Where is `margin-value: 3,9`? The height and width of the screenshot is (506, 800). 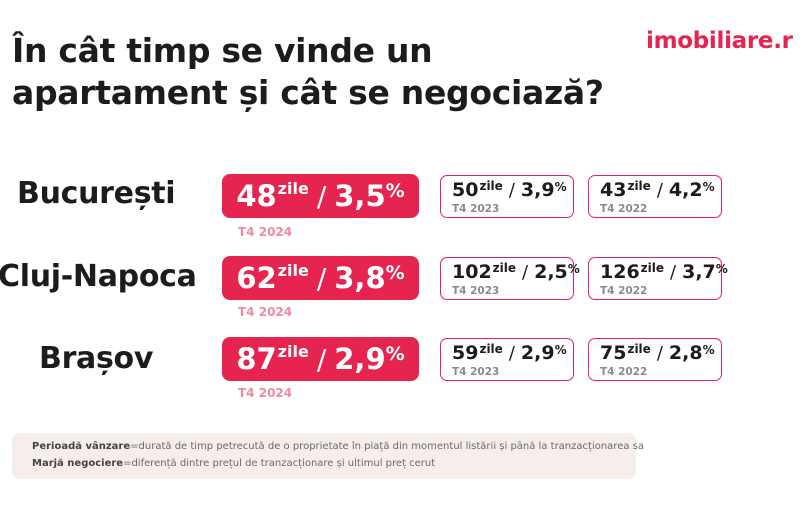
margin-value: 3,9 is located at coordinates (537, 190).